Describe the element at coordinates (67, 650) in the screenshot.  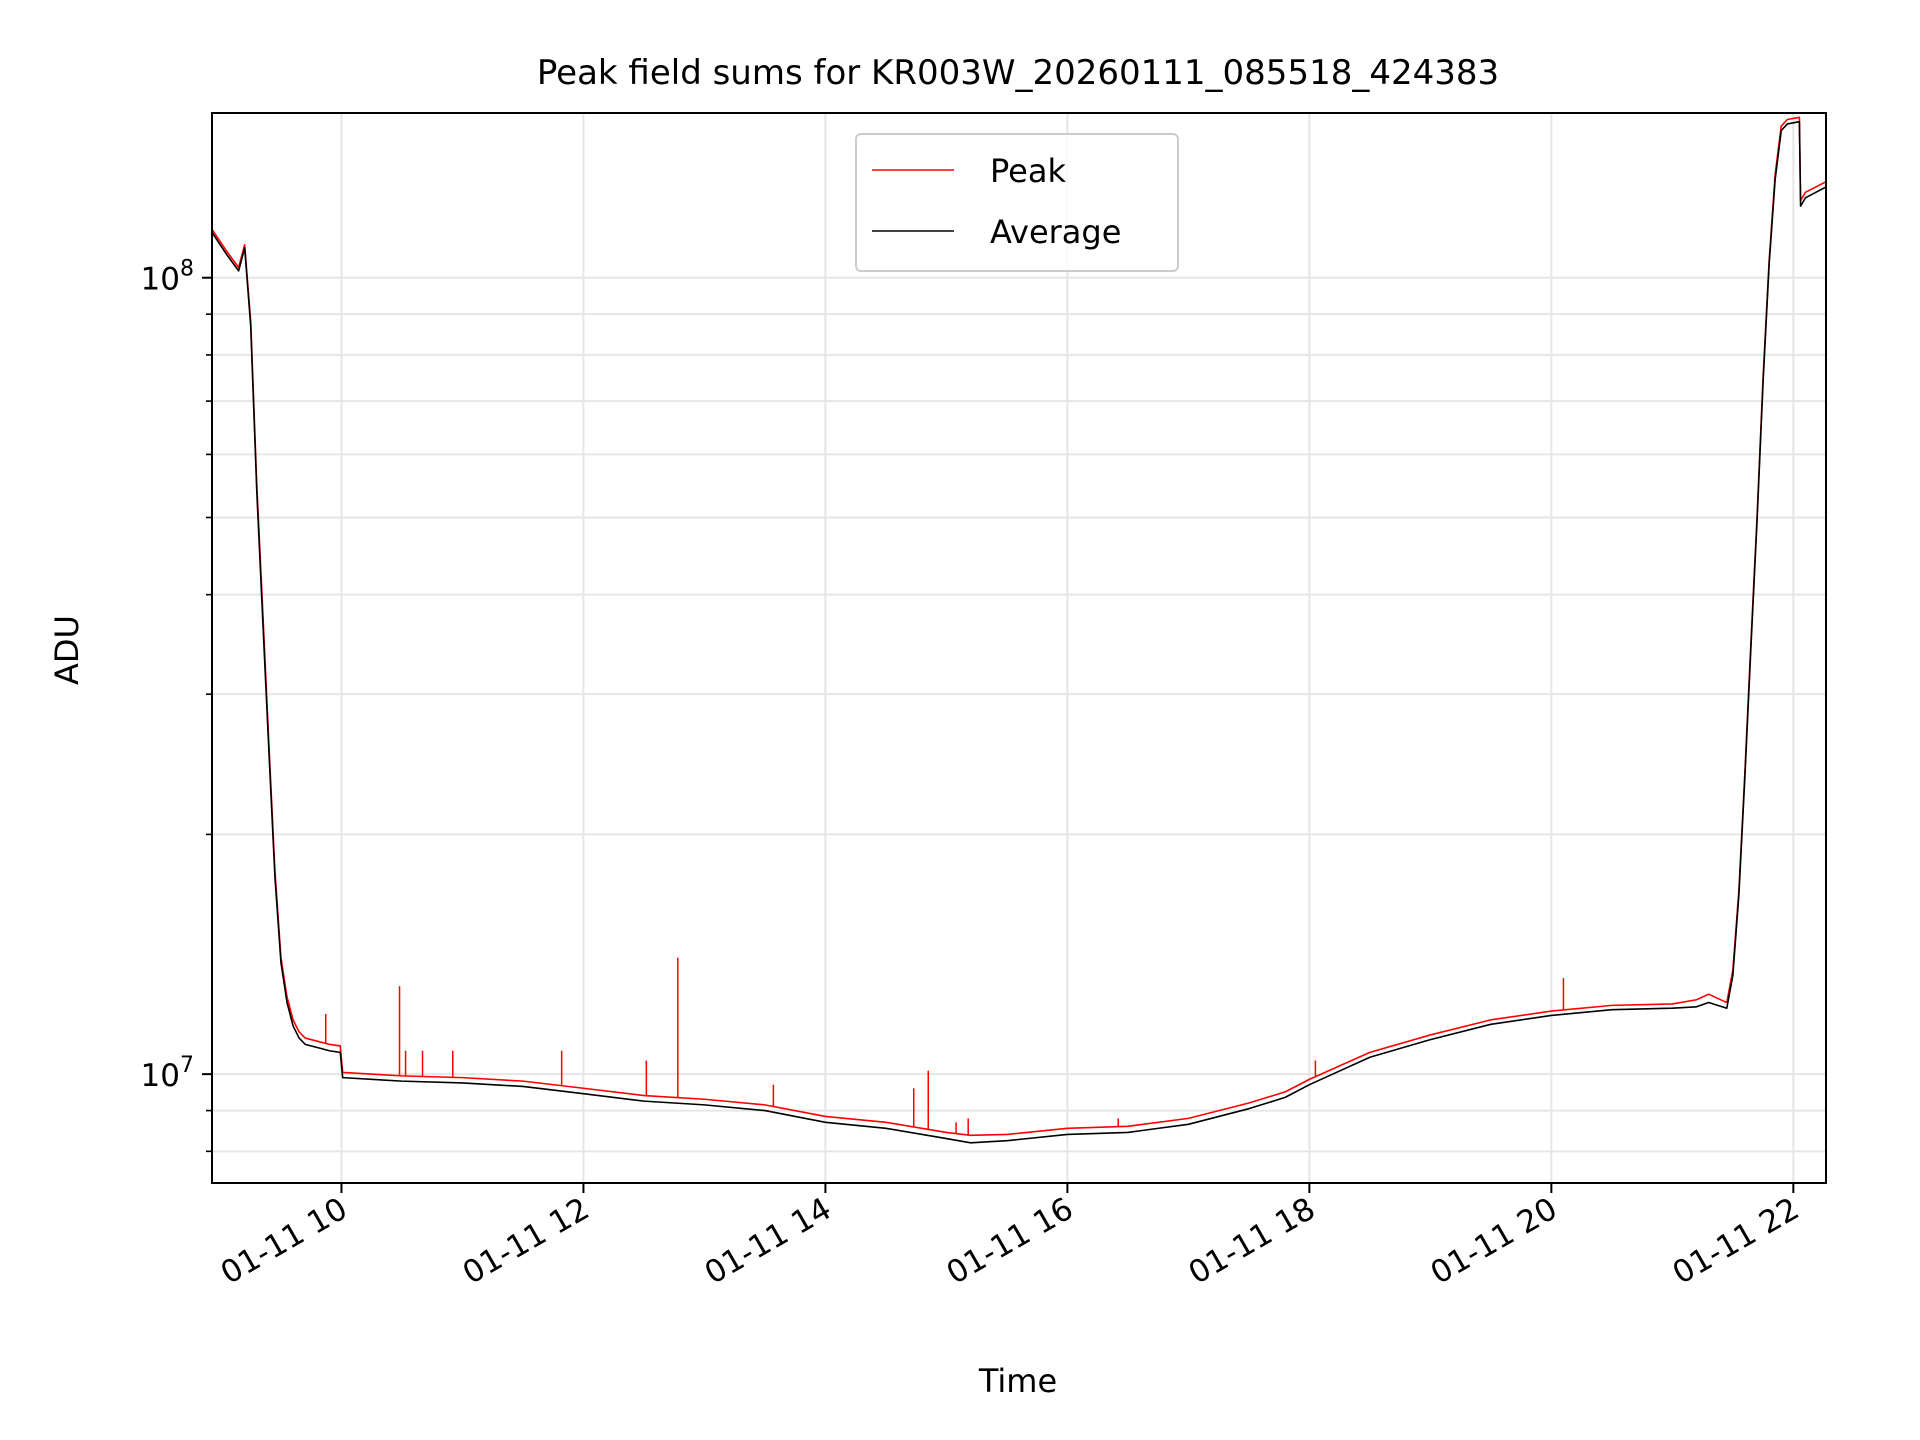
I see `y-axis-label: ADU` at that location.